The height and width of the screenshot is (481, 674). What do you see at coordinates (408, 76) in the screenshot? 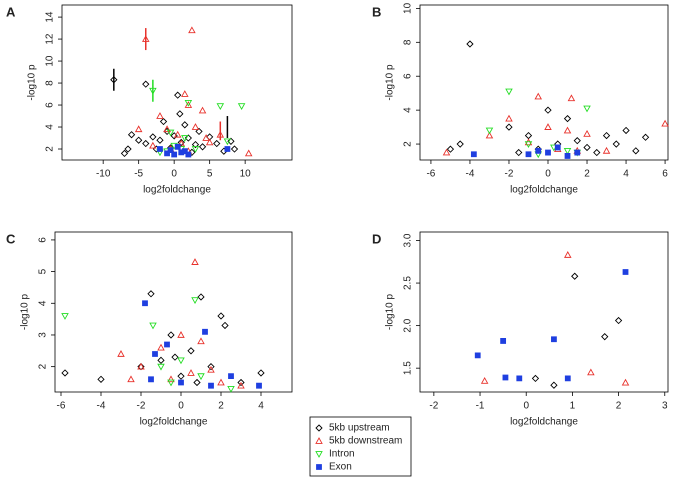
I see `y-tick-label: 6` at bounding box center [408, 76].